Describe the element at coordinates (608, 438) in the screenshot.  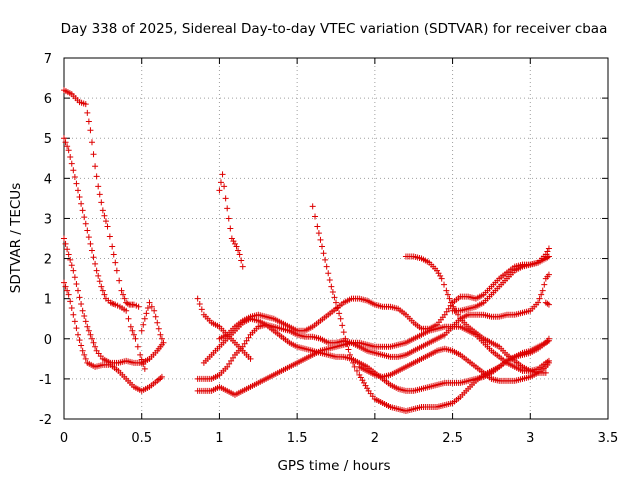
I see `x-tick-label: 3.5` at that location.